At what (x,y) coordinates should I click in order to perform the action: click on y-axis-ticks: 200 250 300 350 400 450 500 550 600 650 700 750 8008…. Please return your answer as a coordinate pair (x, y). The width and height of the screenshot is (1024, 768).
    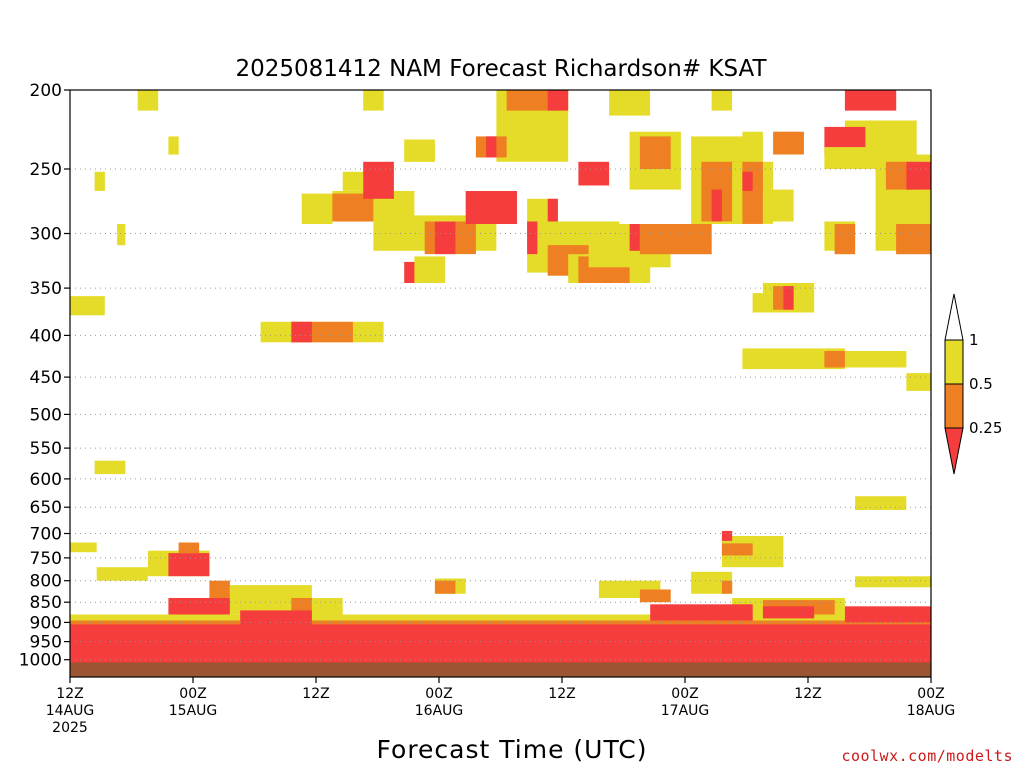
    Looking at the image, I should click on (44, 376).